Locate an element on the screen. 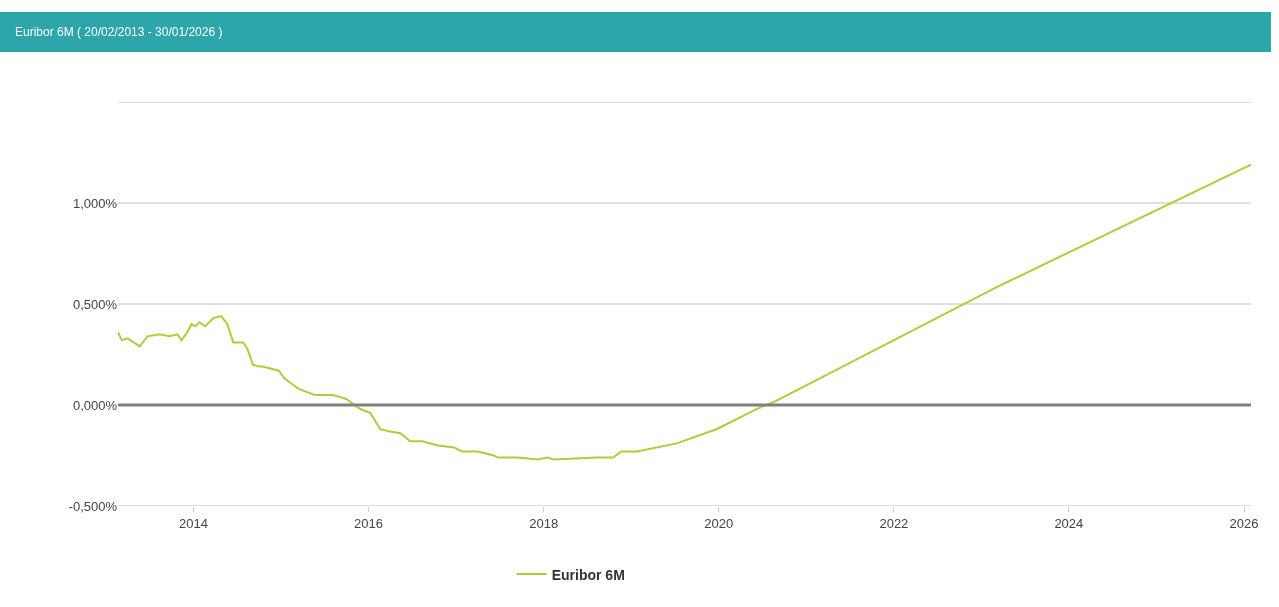  x-tick-label: 2024 is located at coordinates (1069, 523).